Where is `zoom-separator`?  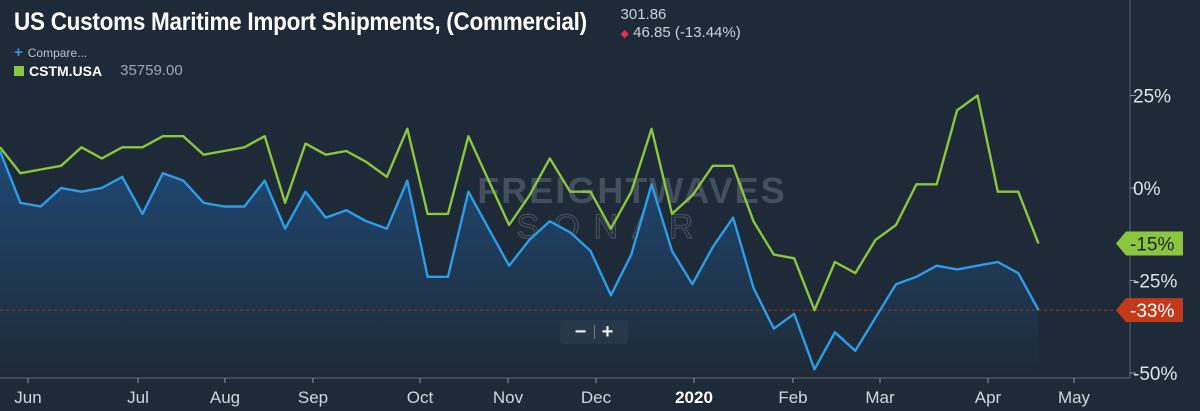
zoom-separator is located at coordinates (594, 332).